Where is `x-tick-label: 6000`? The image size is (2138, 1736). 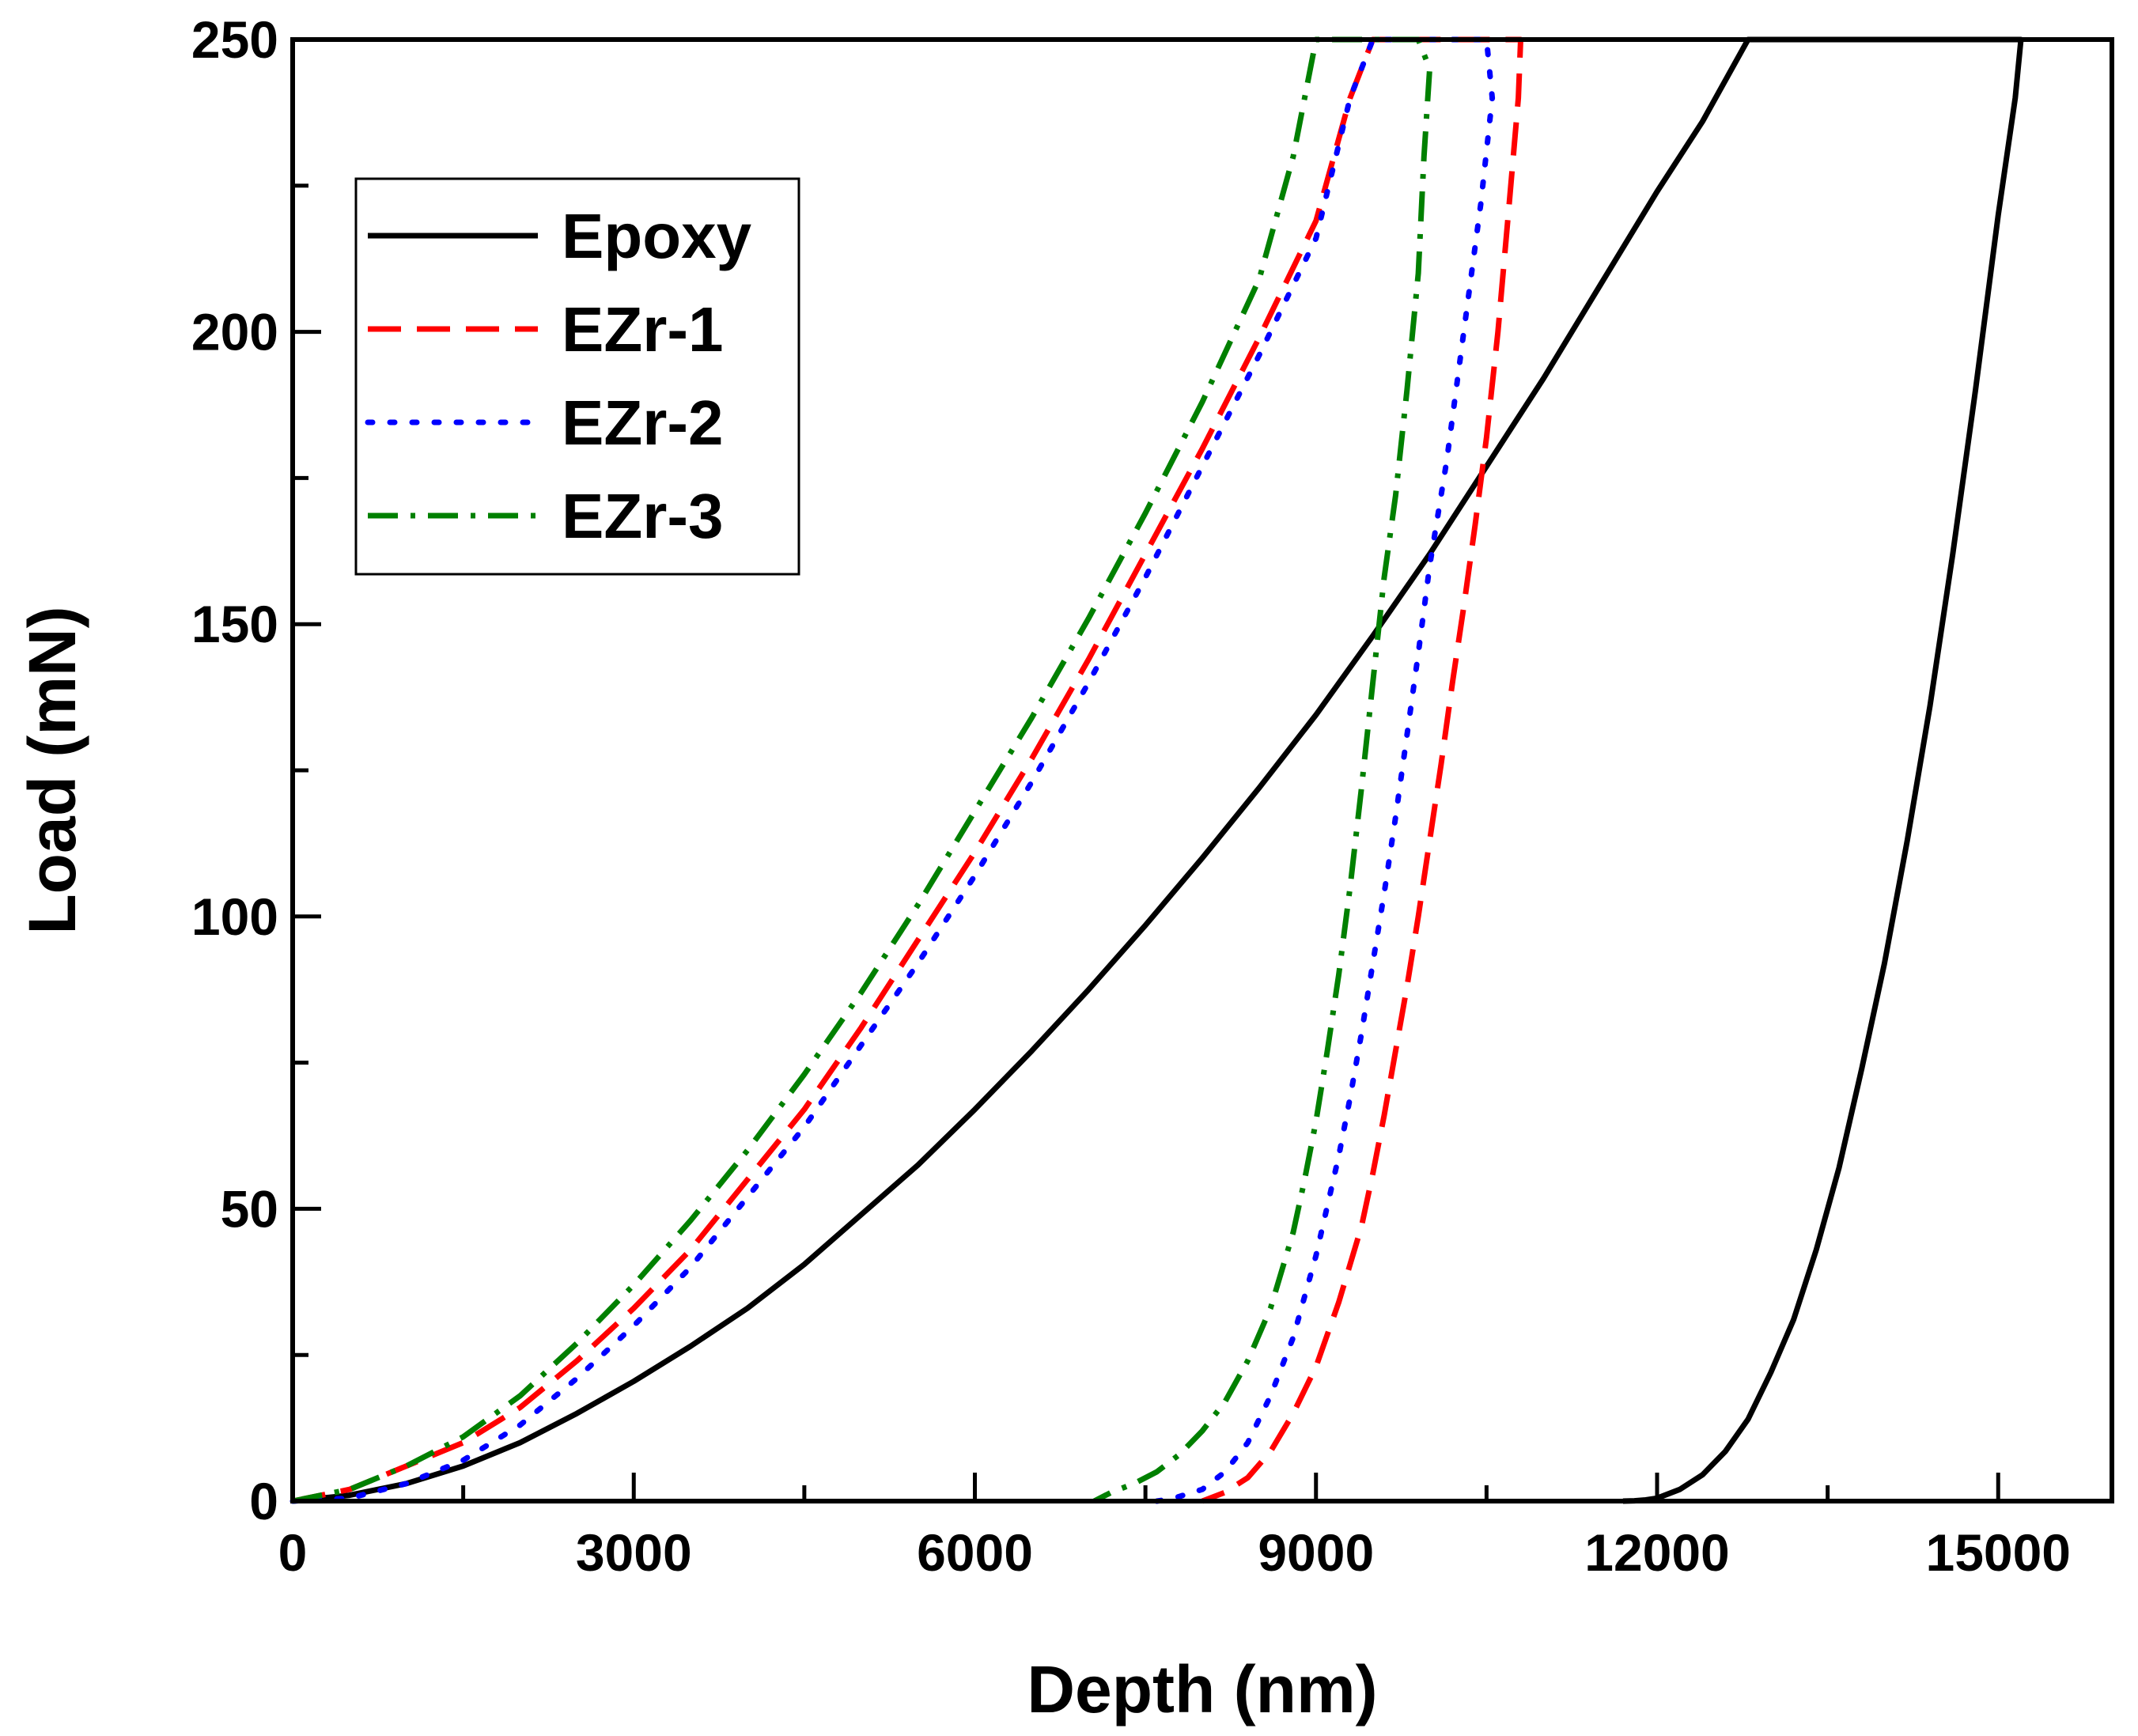 x-tick-label: 6000 is located at coordinates (975, 1552).